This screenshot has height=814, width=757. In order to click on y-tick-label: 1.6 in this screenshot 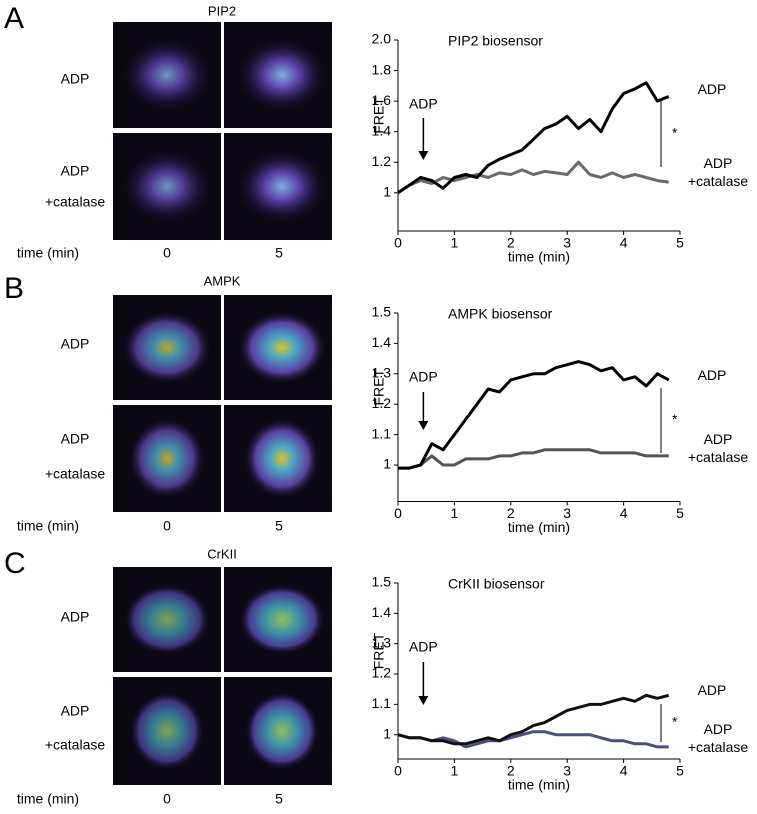, I will do `click(382, 100)`.